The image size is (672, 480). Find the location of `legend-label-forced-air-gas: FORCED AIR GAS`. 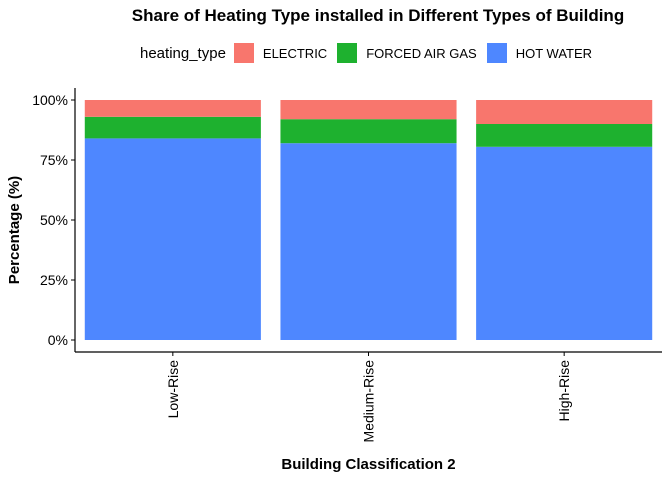

legend-label-forced-air-gas: FORCED AIR GAS is located at coordinates (421, 53).